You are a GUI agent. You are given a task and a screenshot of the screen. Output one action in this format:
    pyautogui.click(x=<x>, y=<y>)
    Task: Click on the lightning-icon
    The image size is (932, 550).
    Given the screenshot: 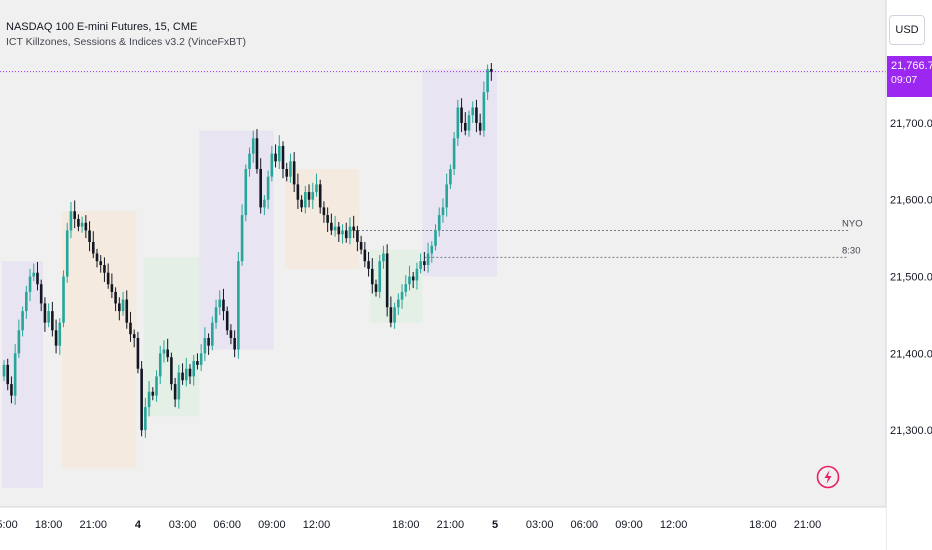 What is the action you would take?
    pyautogui.click(x=828, y=477)
    